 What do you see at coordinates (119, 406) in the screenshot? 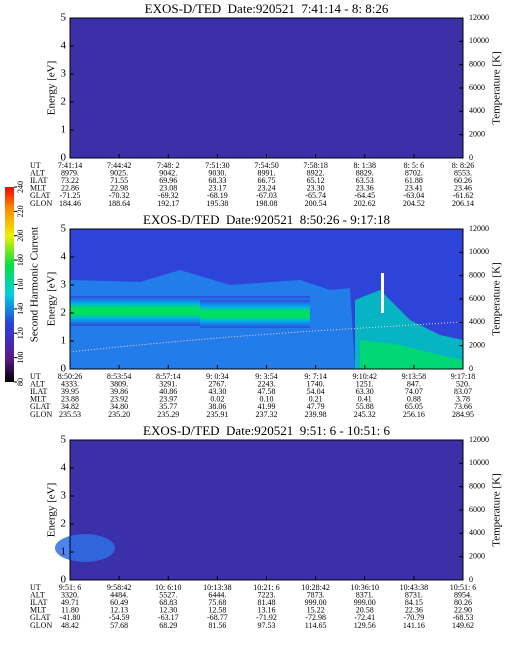
I see `ephemeris-value: 34.80` at bounding box center [119, 406].